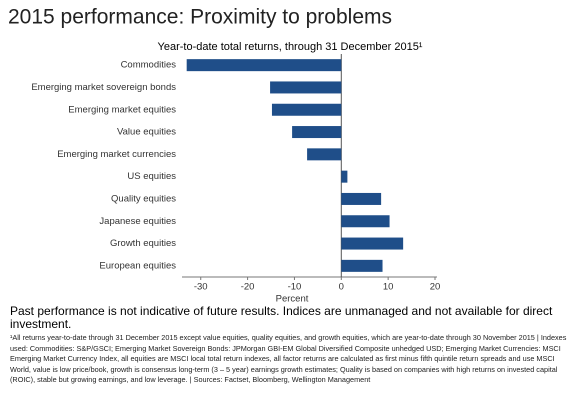  What do you see at coordinates (248, 287) in the screenshot?
I see `x-tick-label: -20` at bounding box center [248, 287].